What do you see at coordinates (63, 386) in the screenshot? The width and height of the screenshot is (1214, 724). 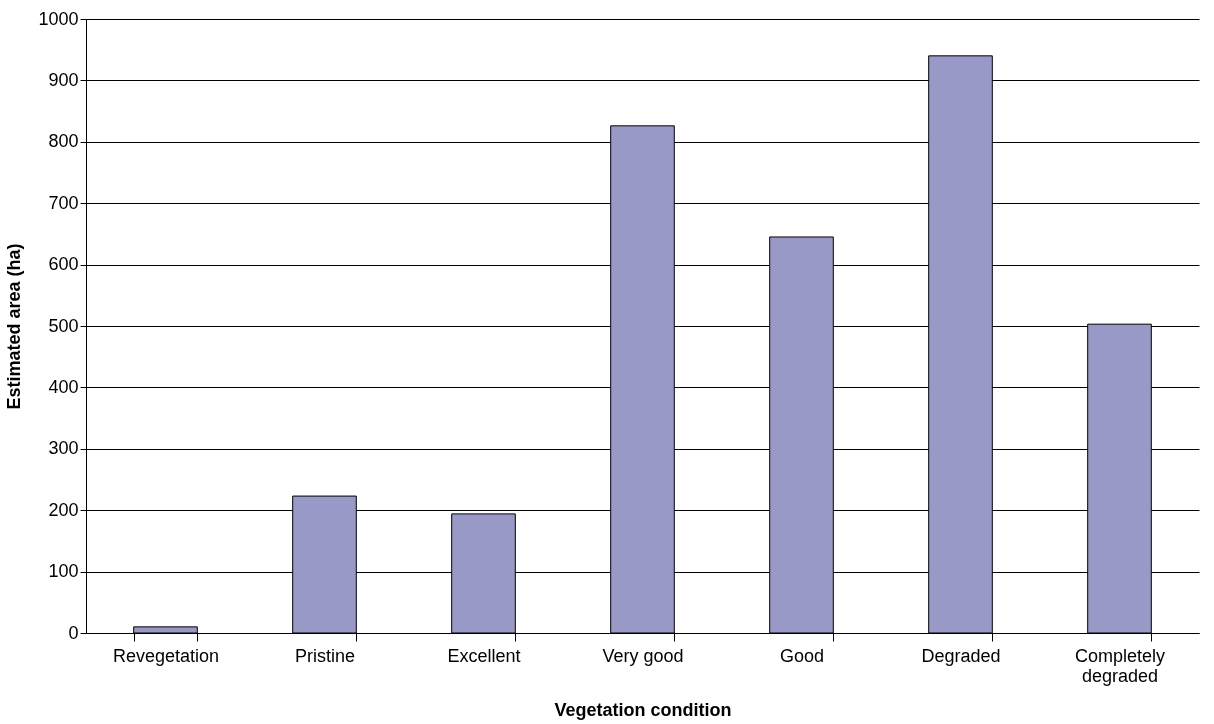 I see `y-tick-label: 400` at bounding box center [63, 386].